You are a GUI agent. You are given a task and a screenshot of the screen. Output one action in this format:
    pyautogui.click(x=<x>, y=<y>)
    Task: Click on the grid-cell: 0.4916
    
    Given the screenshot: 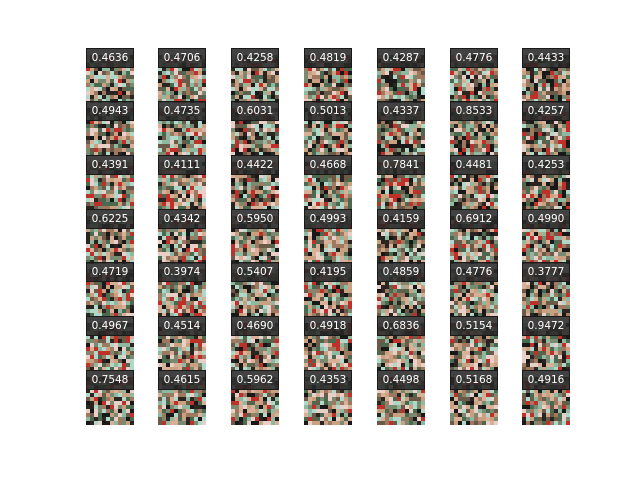 What is the action you would take?
    pyautogui.click(x=546, y=397)
    